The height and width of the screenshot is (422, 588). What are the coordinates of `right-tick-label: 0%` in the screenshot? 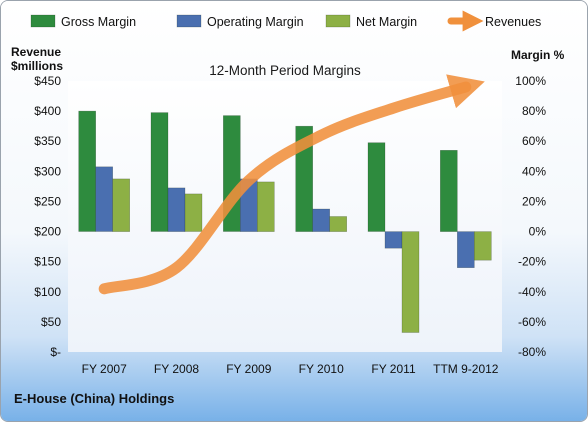 It's located at (538, 232).